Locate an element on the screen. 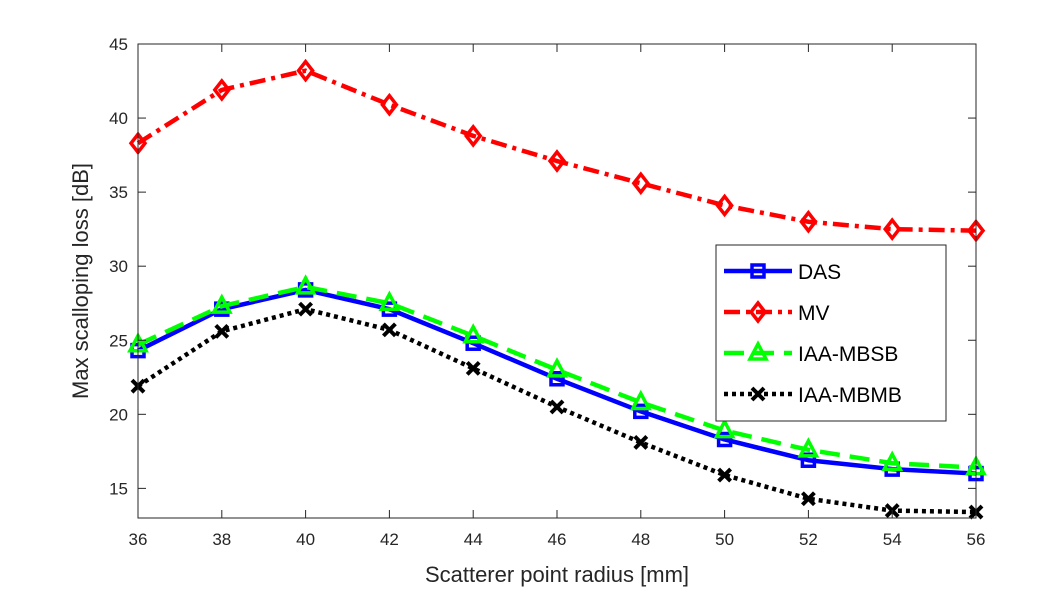 The height and width of the screenshot is (591, 1063). y-tick-label: 20 is located at coordinates (118, 414).